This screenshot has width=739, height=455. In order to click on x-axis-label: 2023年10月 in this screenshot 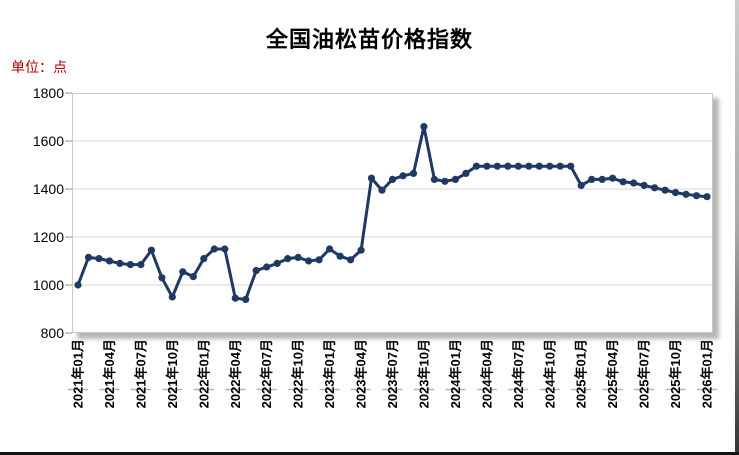, I will do `click(423, 373)`.